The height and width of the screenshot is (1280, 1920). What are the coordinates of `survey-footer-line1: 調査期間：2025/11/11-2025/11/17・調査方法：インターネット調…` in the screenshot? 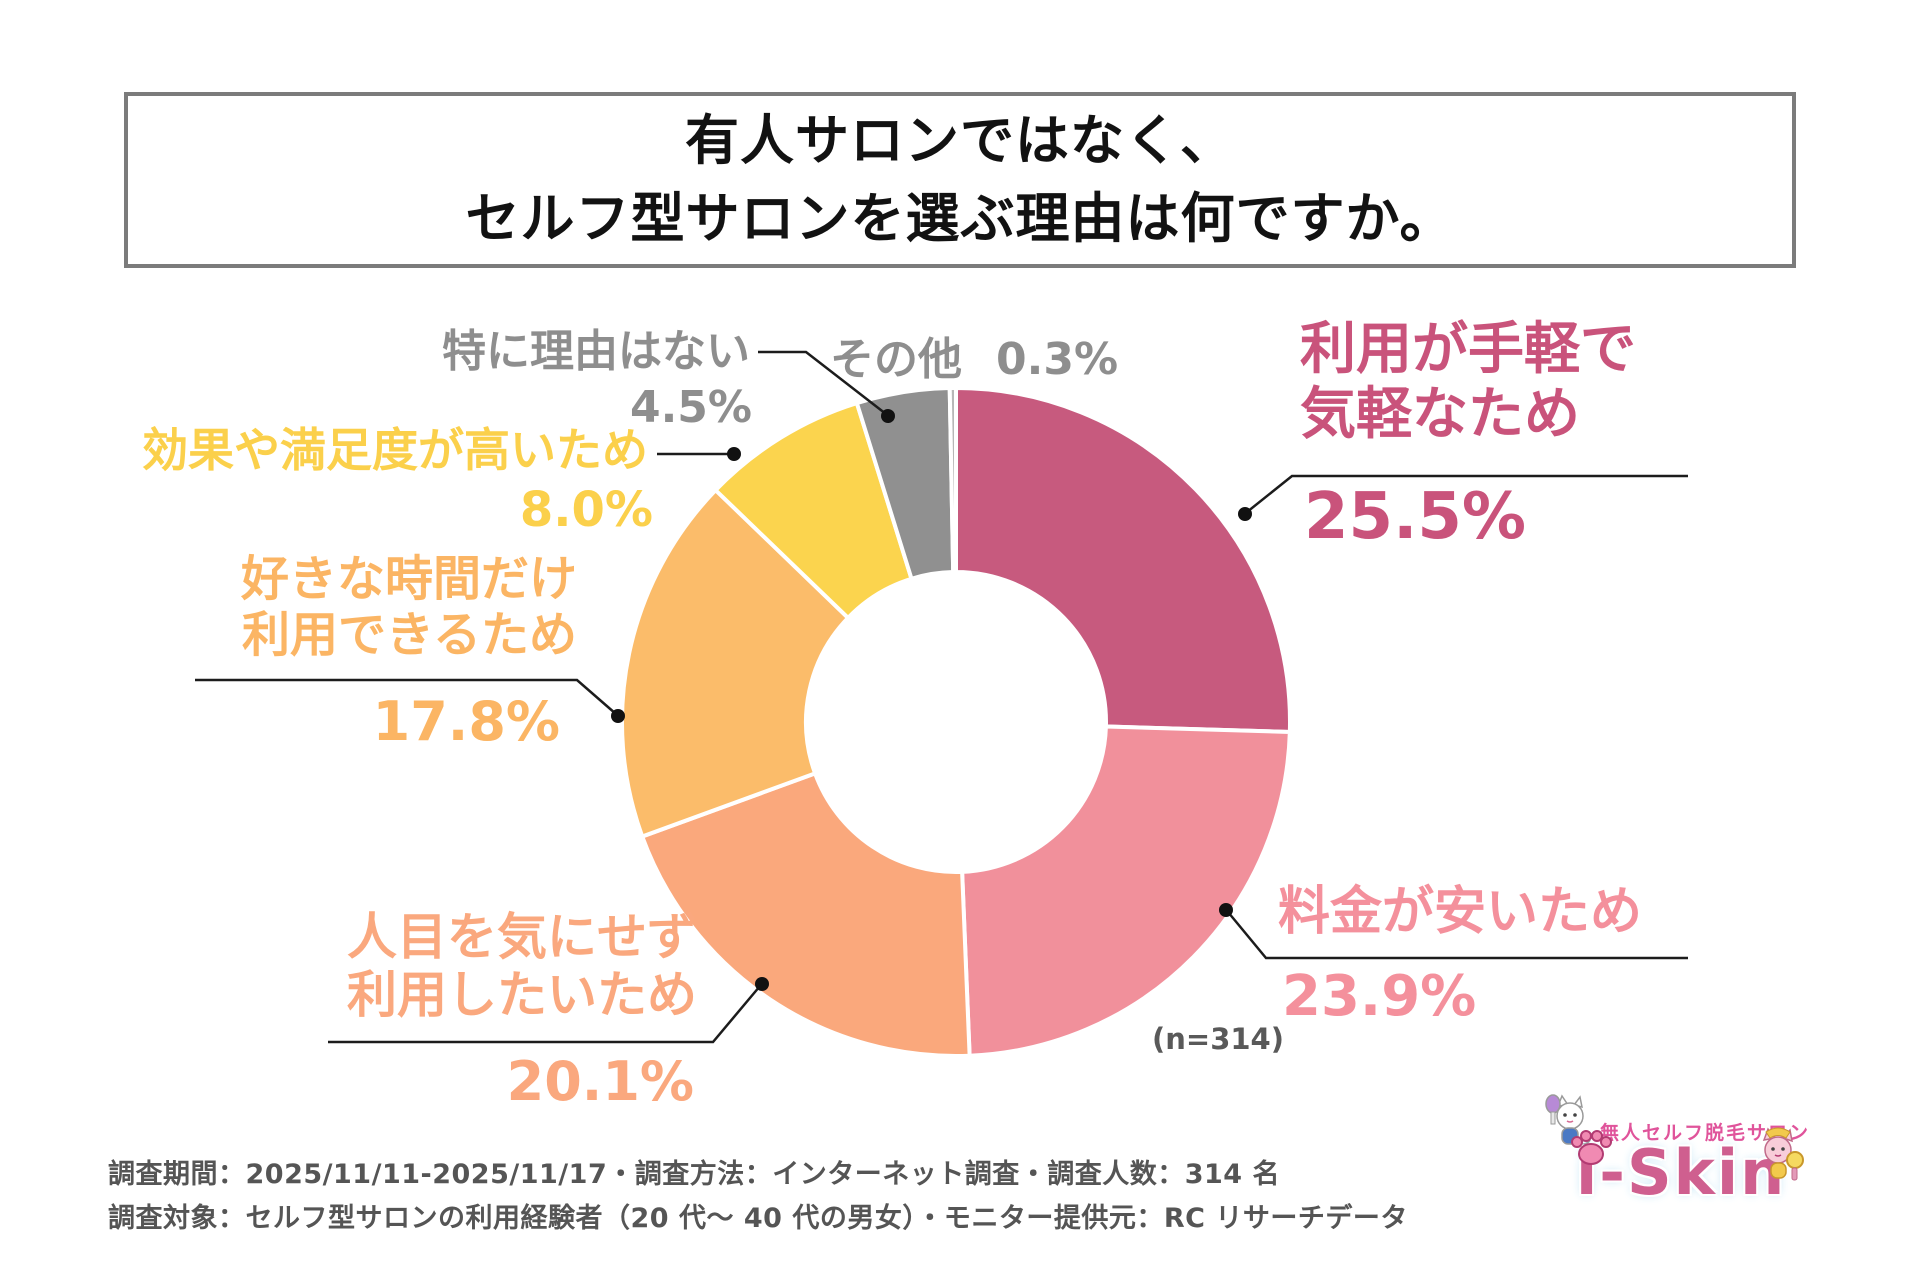 It's located at (694, 1174).